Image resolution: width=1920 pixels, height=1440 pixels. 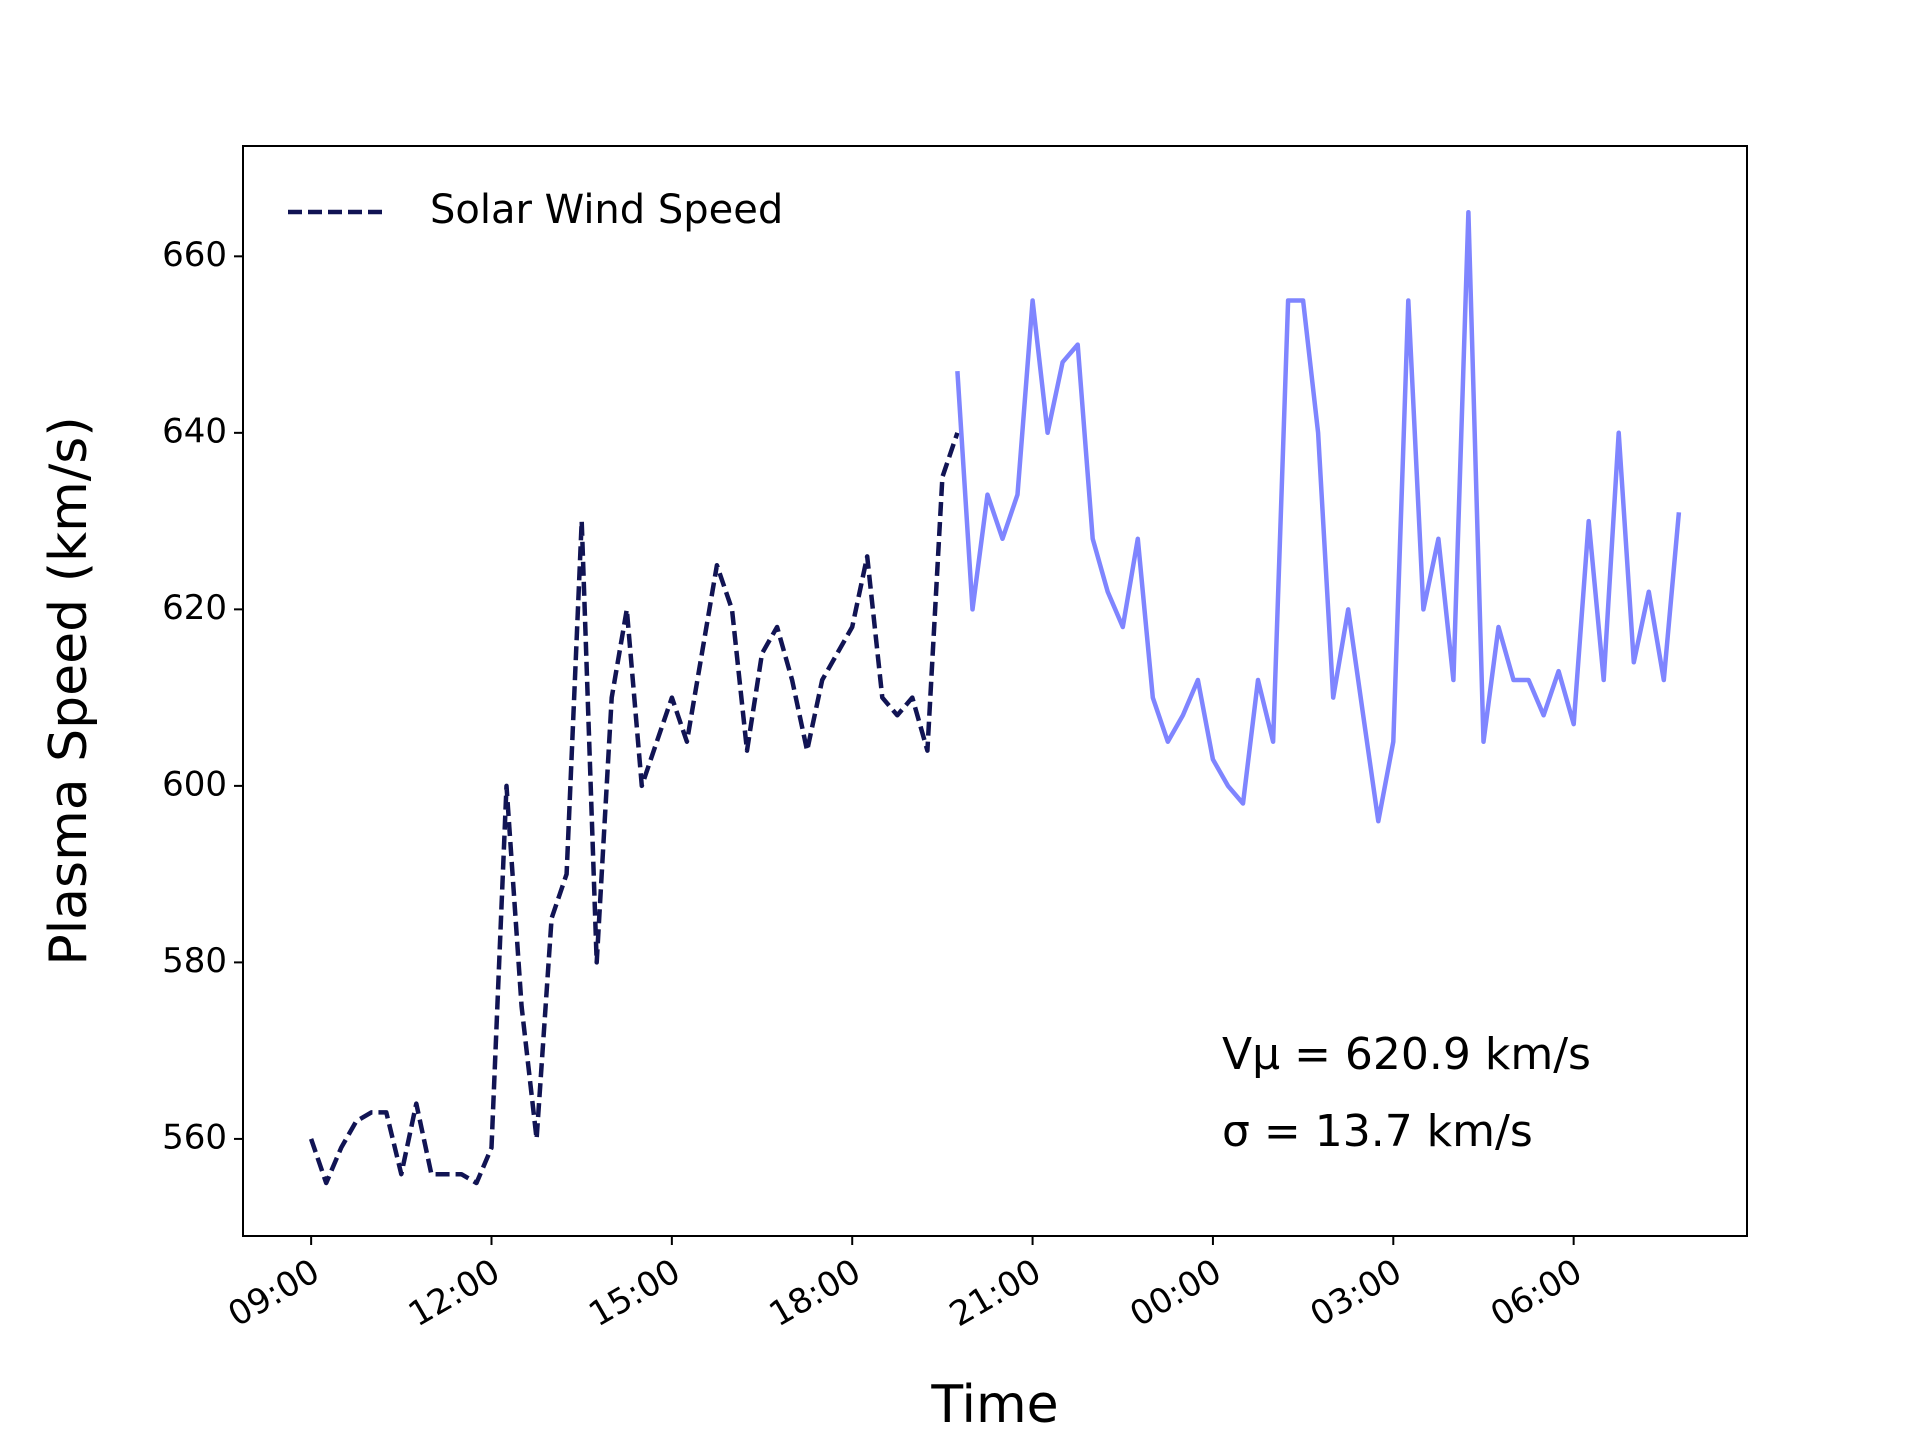 I want to click on y-tick-label: 620, so click(x=194, y=608).